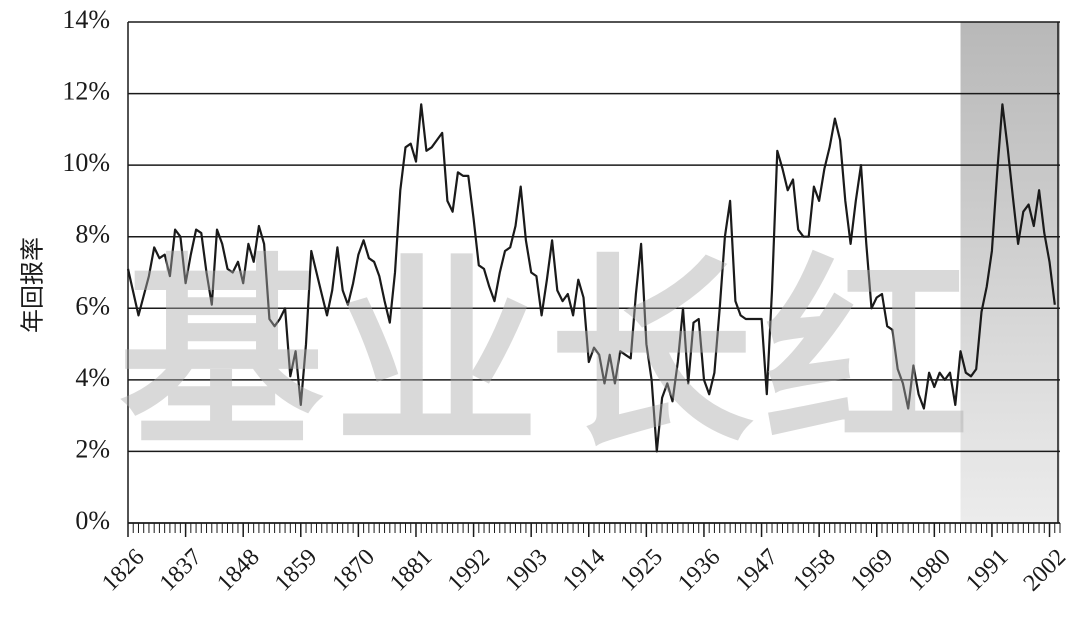 Image resolution: width=1080 pixels, height=623 pixels. I want to click on y-tick-label: 12%, so click(86, 91).